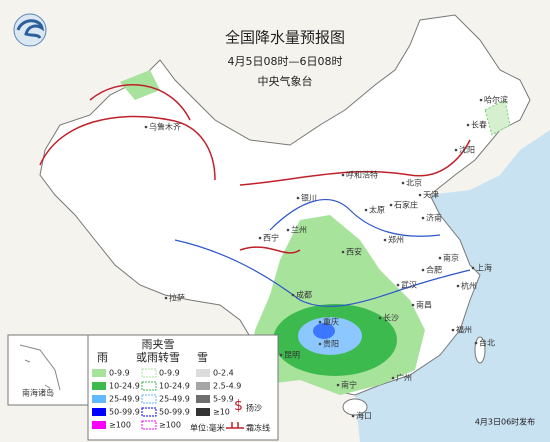  I want to click on city-label: 沈阳, so click(467, 150).